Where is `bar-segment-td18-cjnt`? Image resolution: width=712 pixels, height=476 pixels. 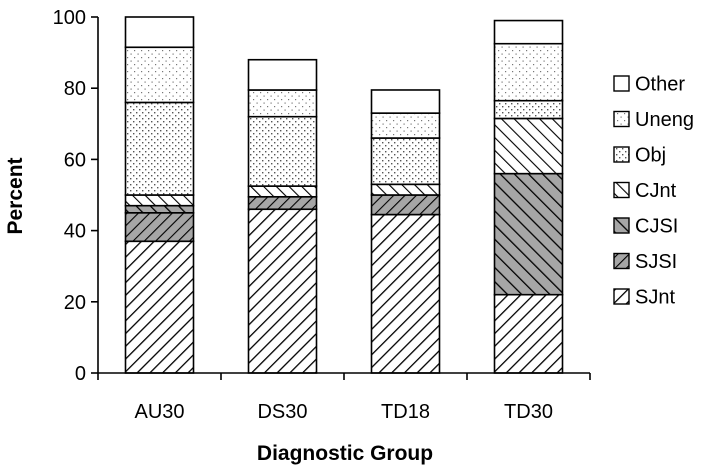 bar-segment-td18-cjnt is located at coordinates (405, 189).